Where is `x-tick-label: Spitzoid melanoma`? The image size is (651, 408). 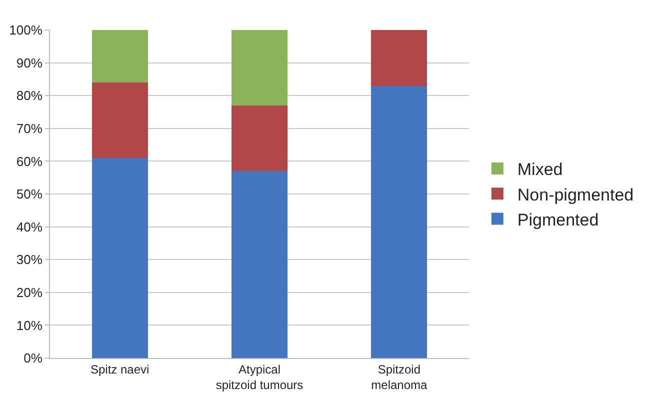 x-tick-label: Spitzoid melanoma is located at coordinates (399, 377).